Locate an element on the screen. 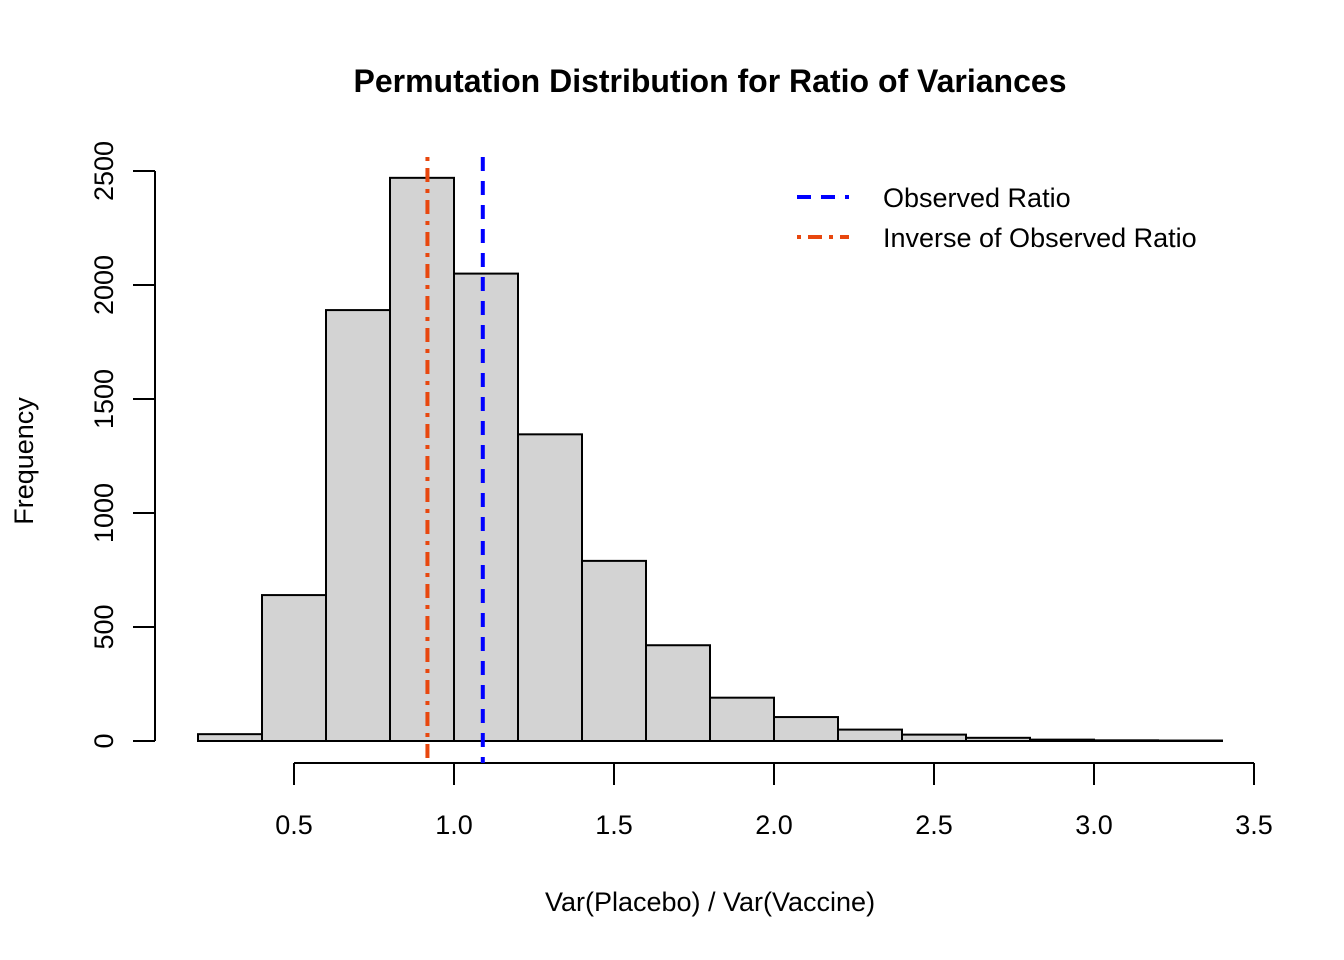 The image size is (1344, 960). x-tick-label: 1.5 is located at coordinates (614, 825).